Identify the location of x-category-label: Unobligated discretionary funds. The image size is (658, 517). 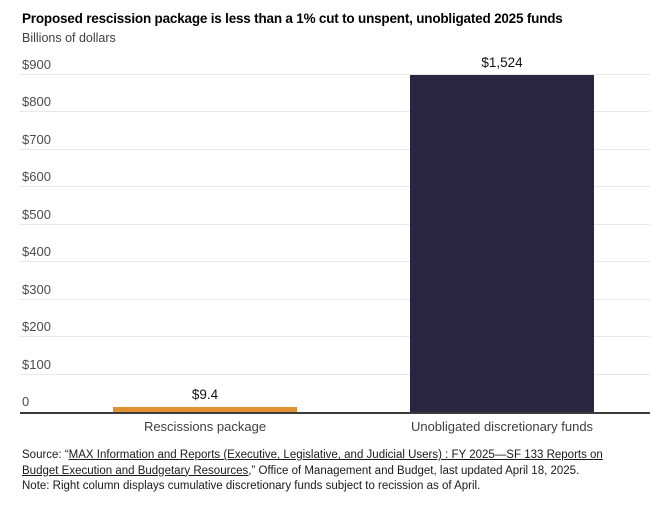
(502, 426).